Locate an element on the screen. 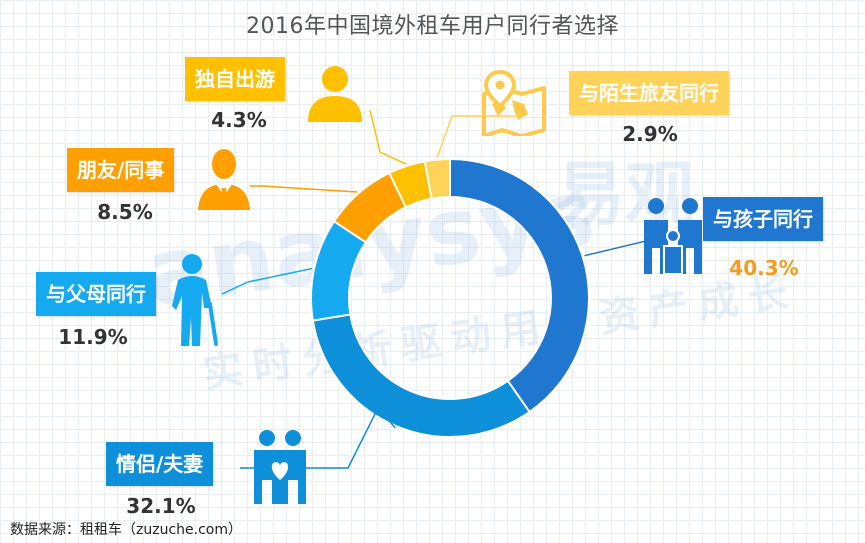 The width and height of the screenshot is (865, 543). label-with-children: 与孩子同行 is located at coordinates (763, 219).